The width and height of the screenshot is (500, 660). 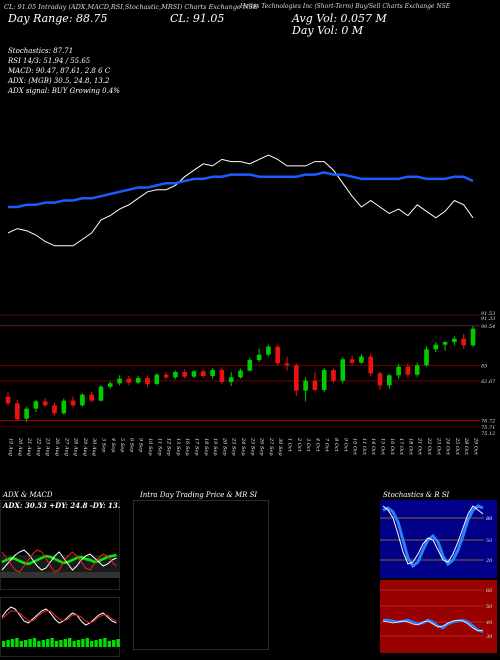 I want to click on date-label: 8 Oct, so click(x=336, y=445).